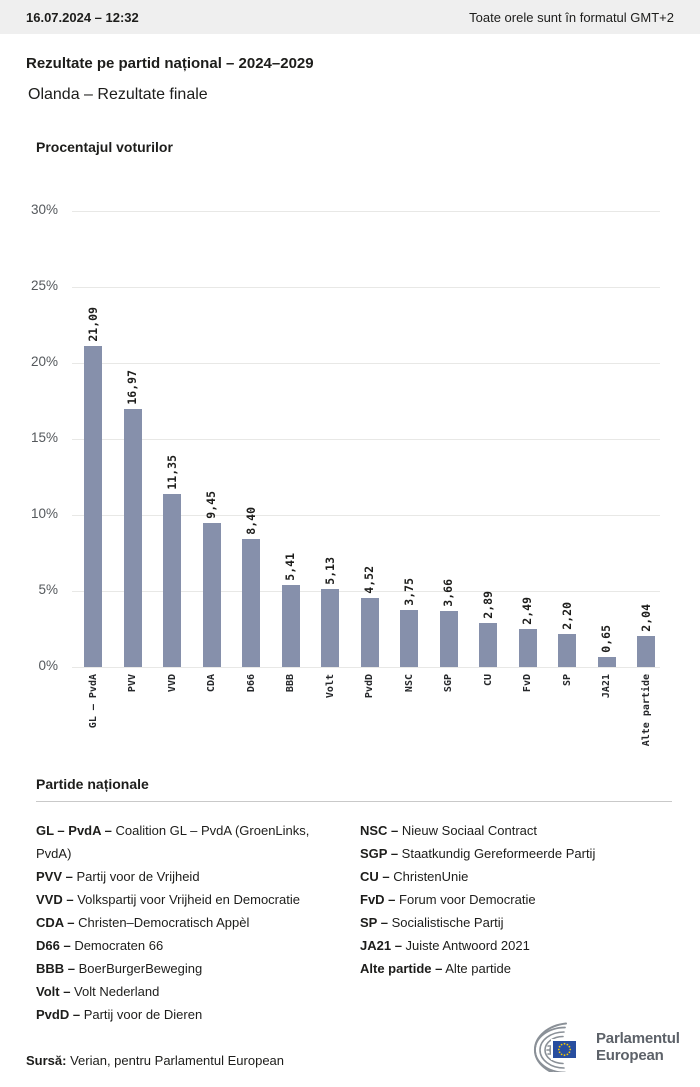 The image size is (700, 1087). Describe the element at coordinates (567, 680) in the screenshot. I see `x-axis-category-label: SP` at that location.